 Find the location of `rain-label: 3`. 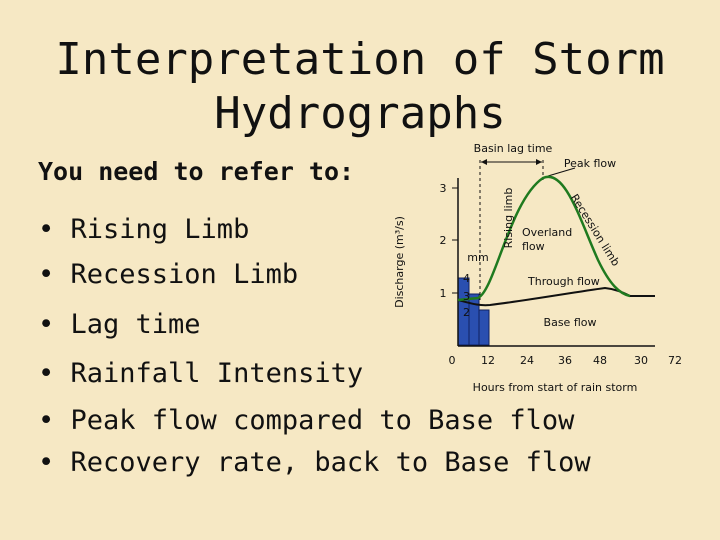

rain-label: 3 is located at coordinates (466, 296).